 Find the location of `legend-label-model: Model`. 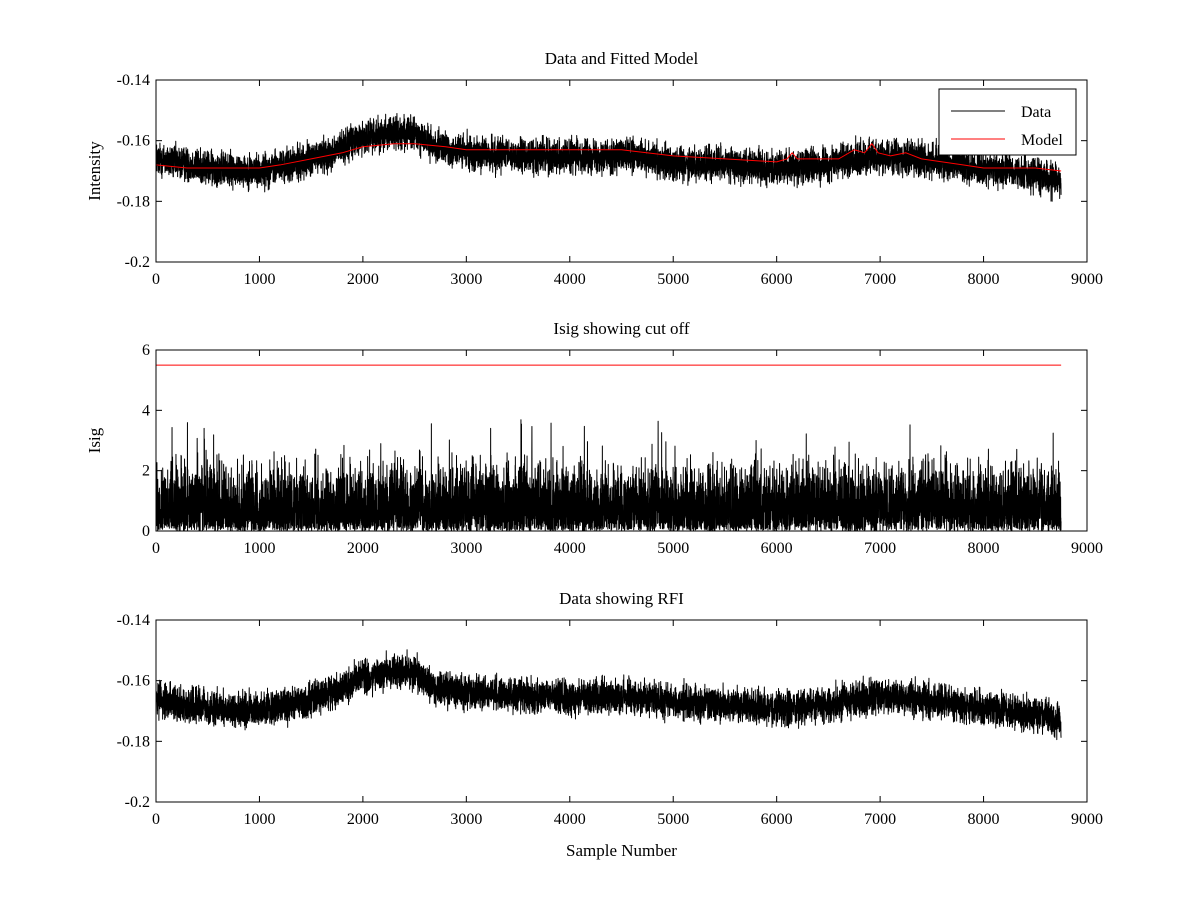

legend-label-model: Model is located at coordinates (1042, 140).